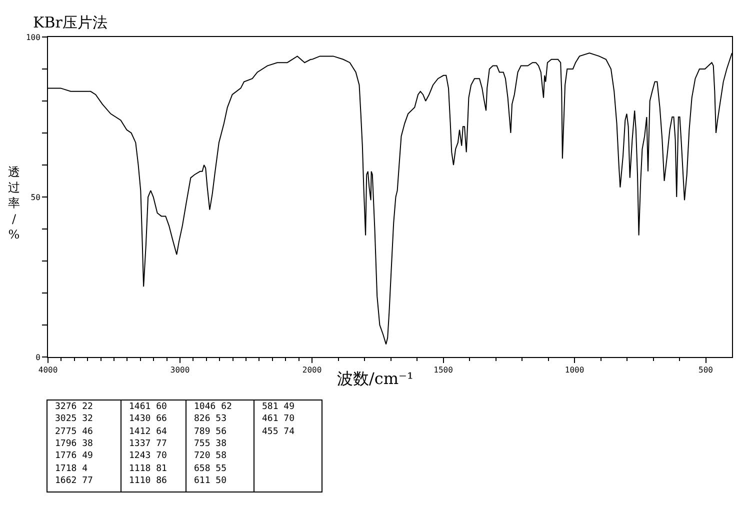 The image size is (737, 510). Describe the element at coordinates (70, 22) in the screenshot. I see `chart-title: KBr压片法` at that location.